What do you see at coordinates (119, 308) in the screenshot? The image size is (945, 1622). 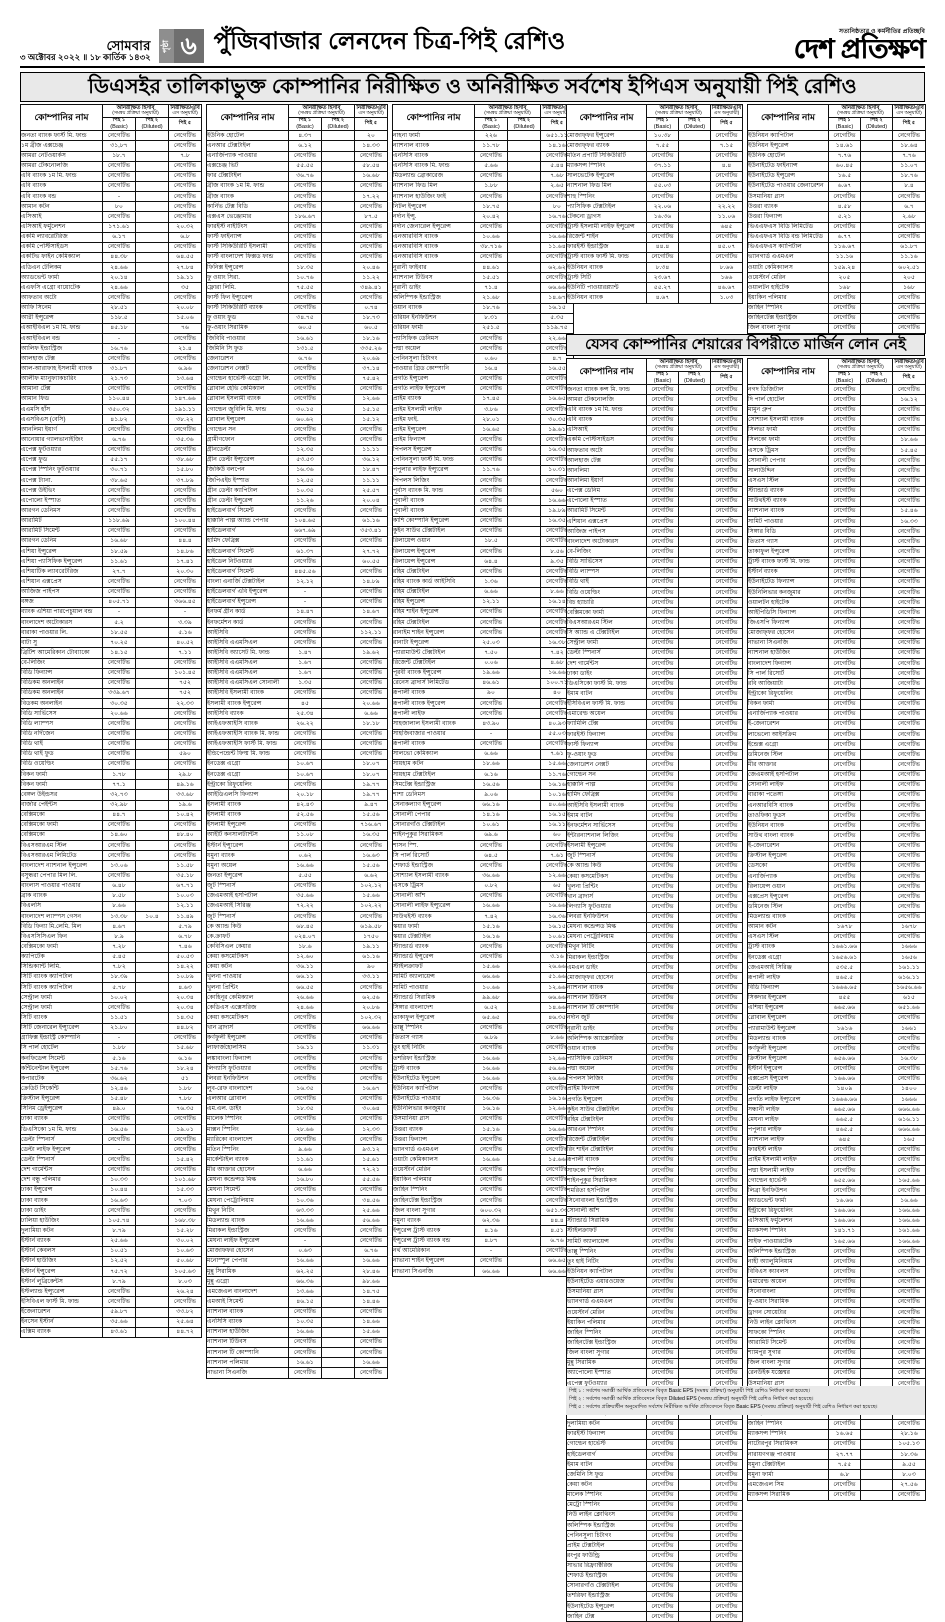 I see `cell-pe1: ২৮.৫১` at bounding box center [119, 308].